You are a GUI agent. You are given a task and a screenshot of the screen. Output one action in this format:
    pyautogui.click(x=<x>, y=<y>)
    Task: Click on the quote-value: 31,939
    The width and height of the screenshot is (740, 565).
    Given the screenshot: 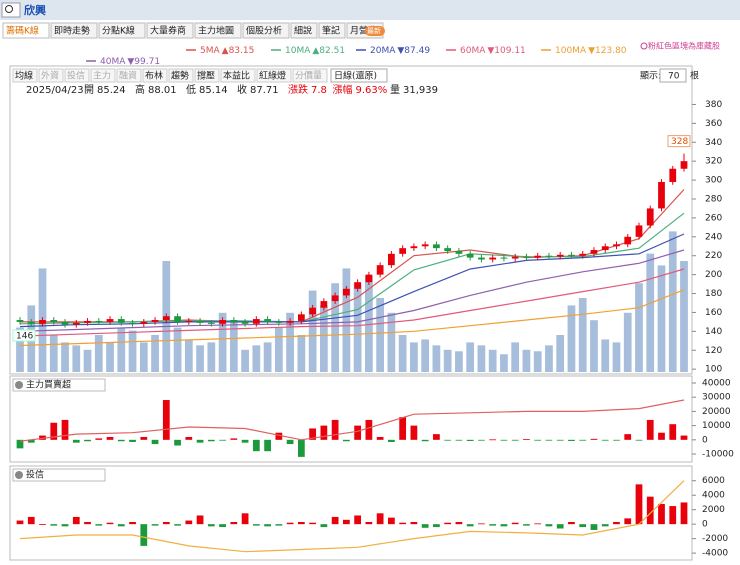 What is the action you would take?
    pyautogui.click(x=420, y=90)
    